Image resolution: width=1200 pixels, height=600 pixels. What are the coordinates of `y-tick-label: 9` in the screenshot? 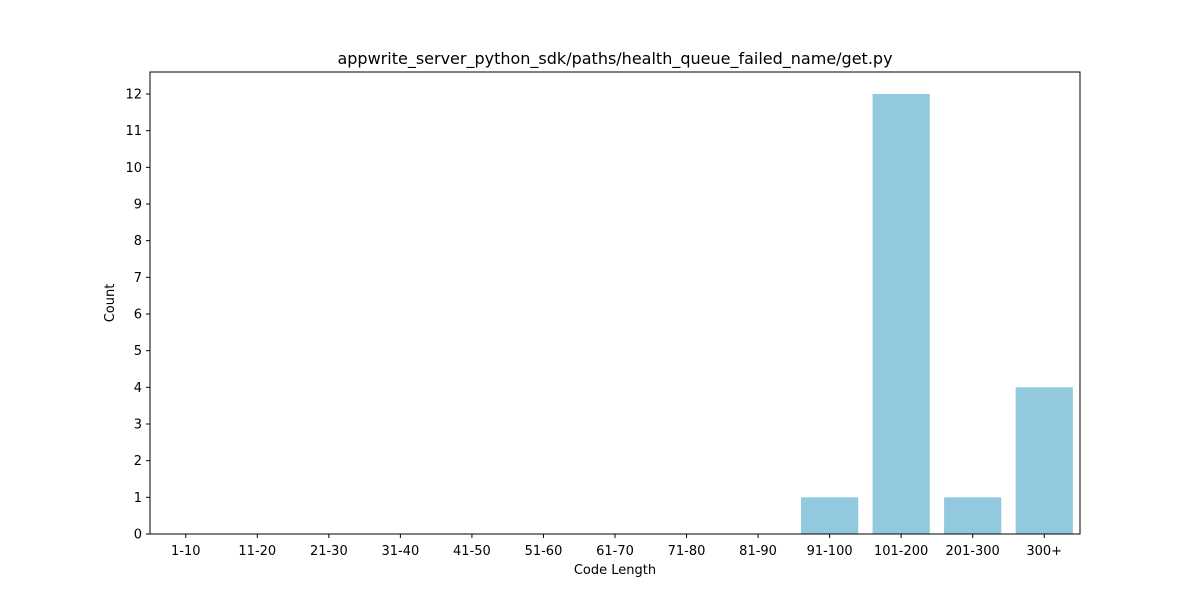 It's located at (138, 205).